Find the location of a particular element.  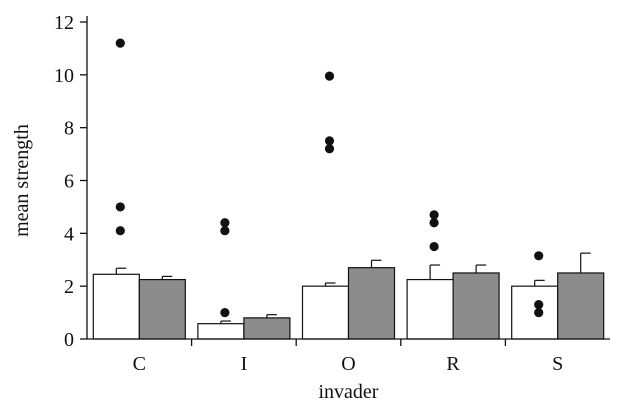

y-tick-label-12: 12 is located at coordinates (64, 23).